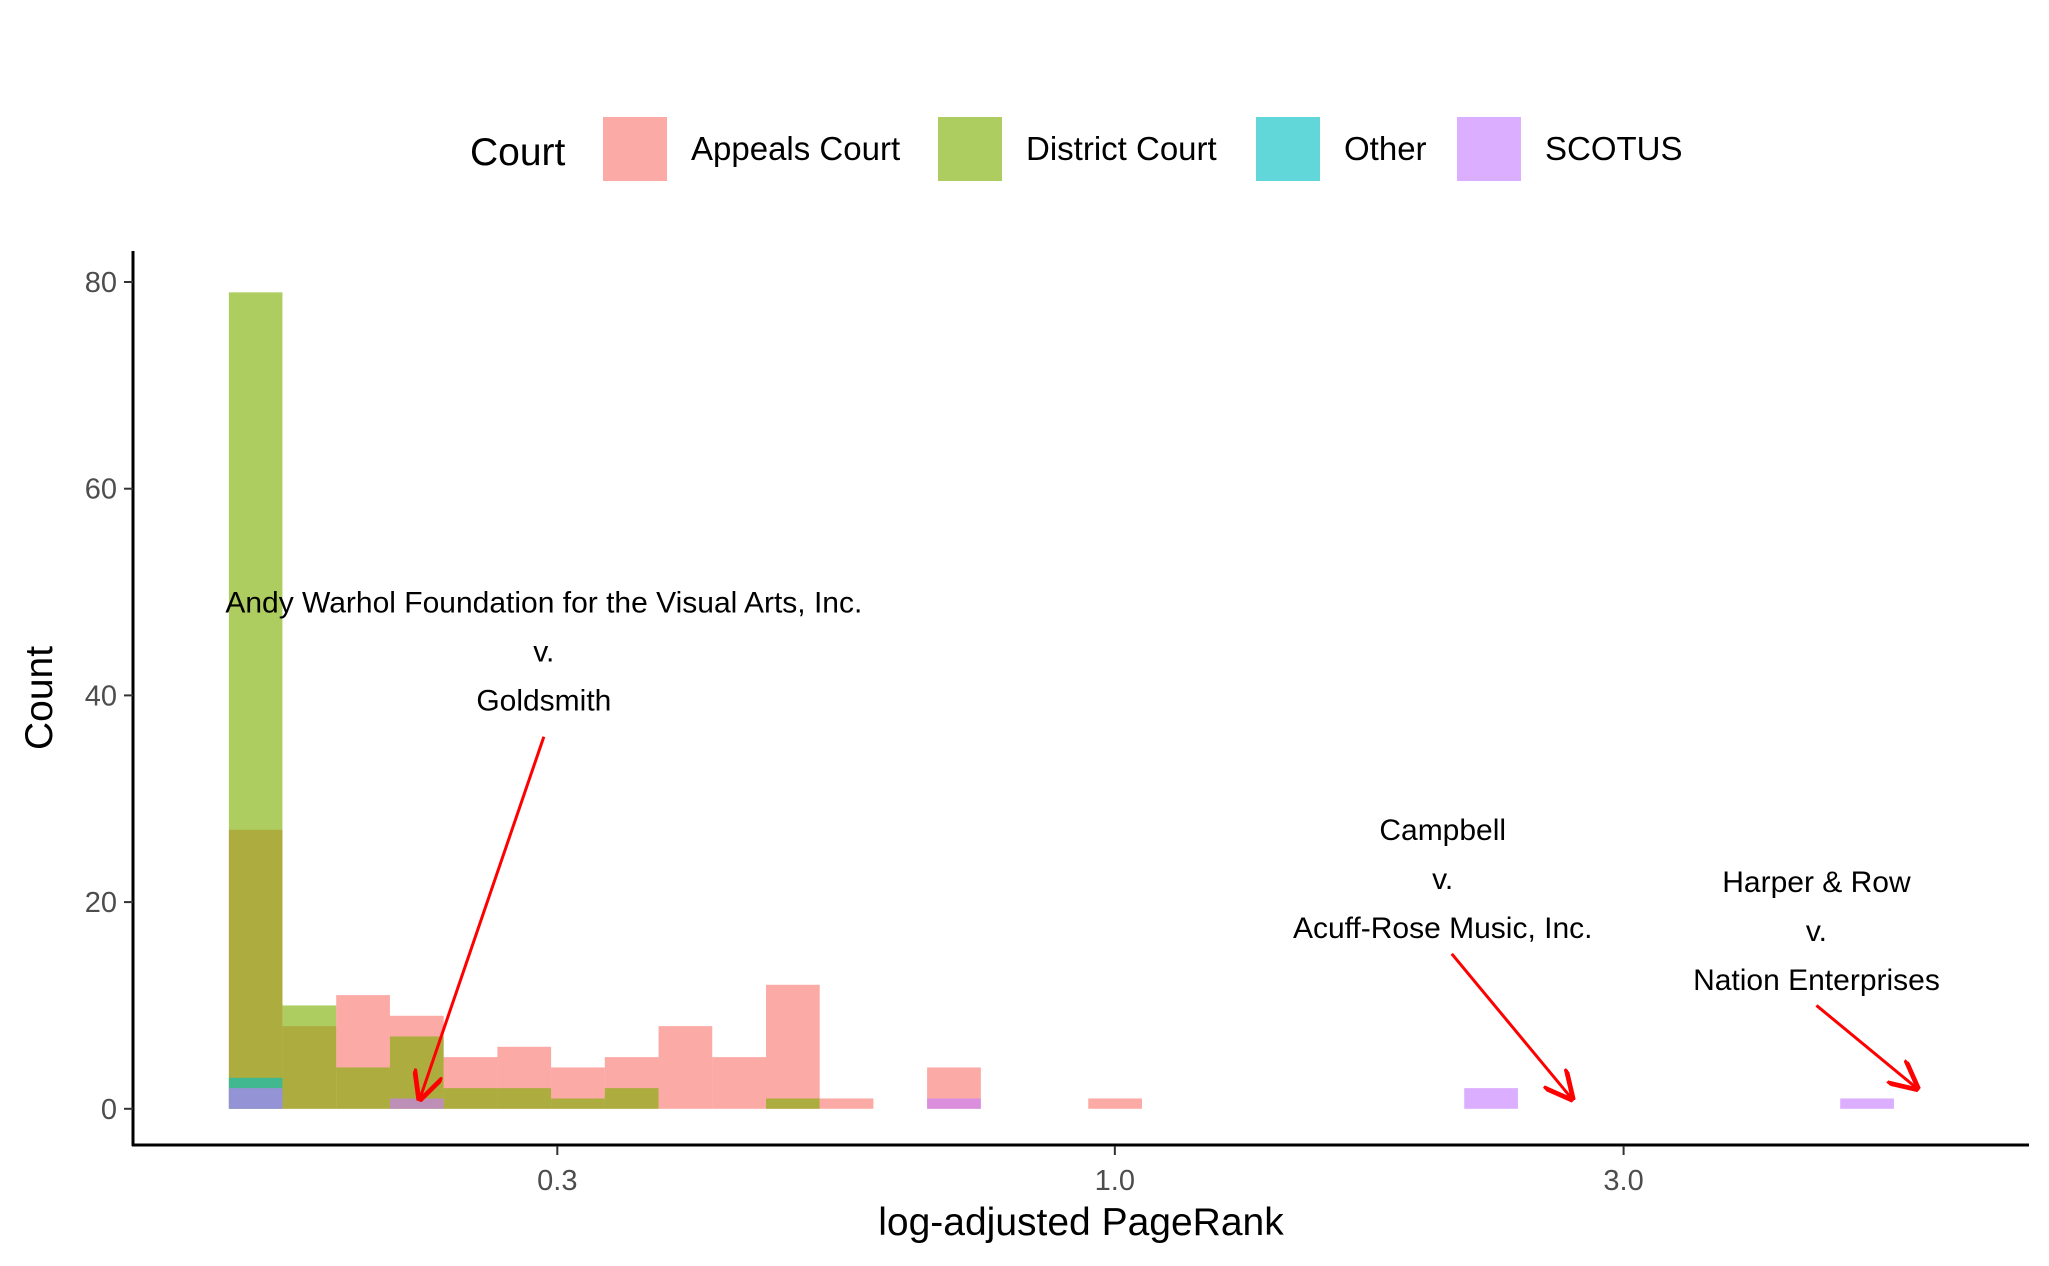  I want to click on y-axis-ticks: 0 20 40 60 80, so click(109, 696).